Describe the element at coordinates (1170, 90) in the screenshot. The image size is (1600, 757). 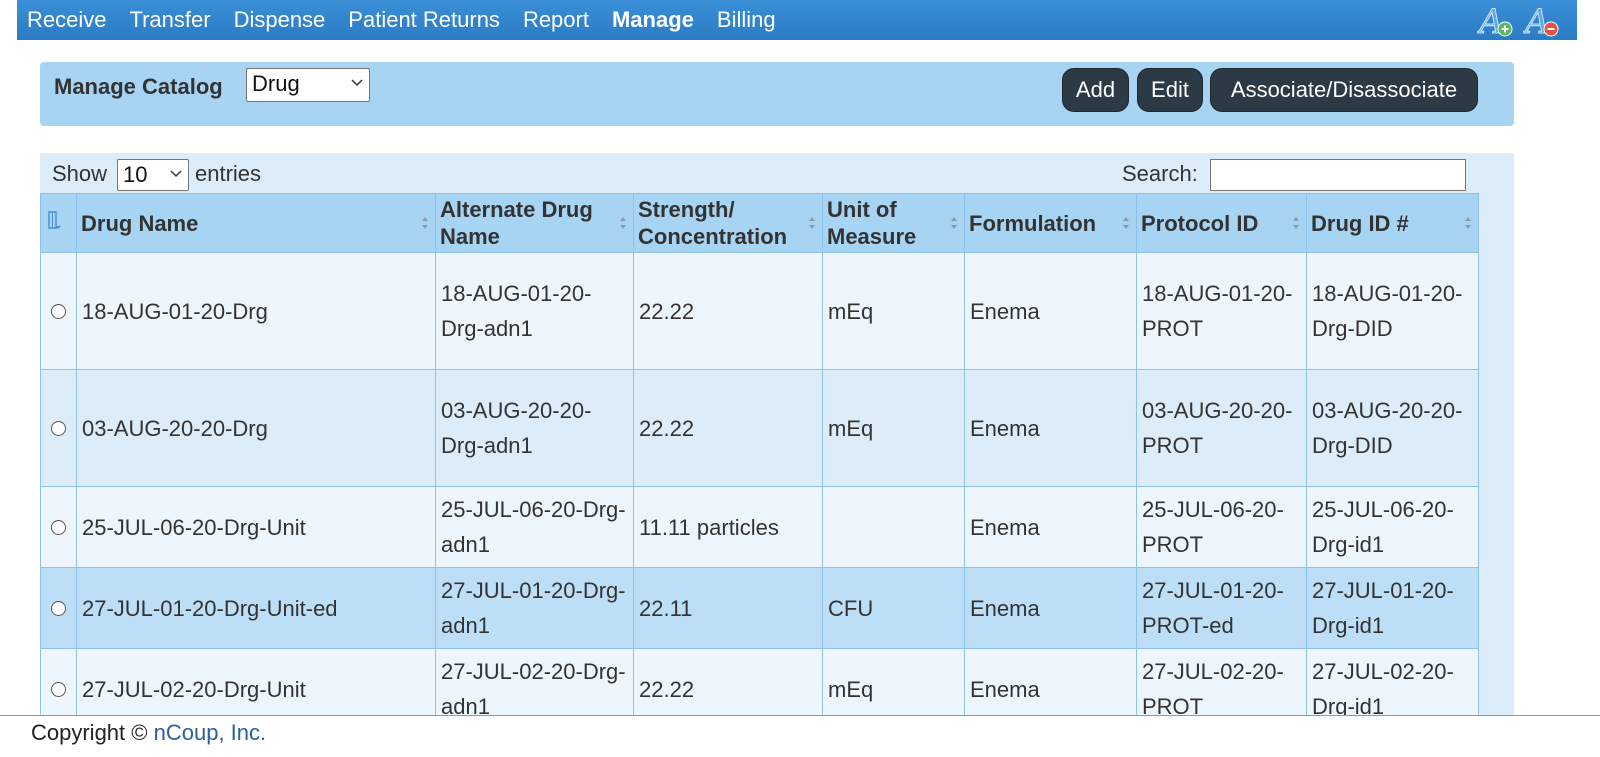
I see `edit-button: Edit` at that location.